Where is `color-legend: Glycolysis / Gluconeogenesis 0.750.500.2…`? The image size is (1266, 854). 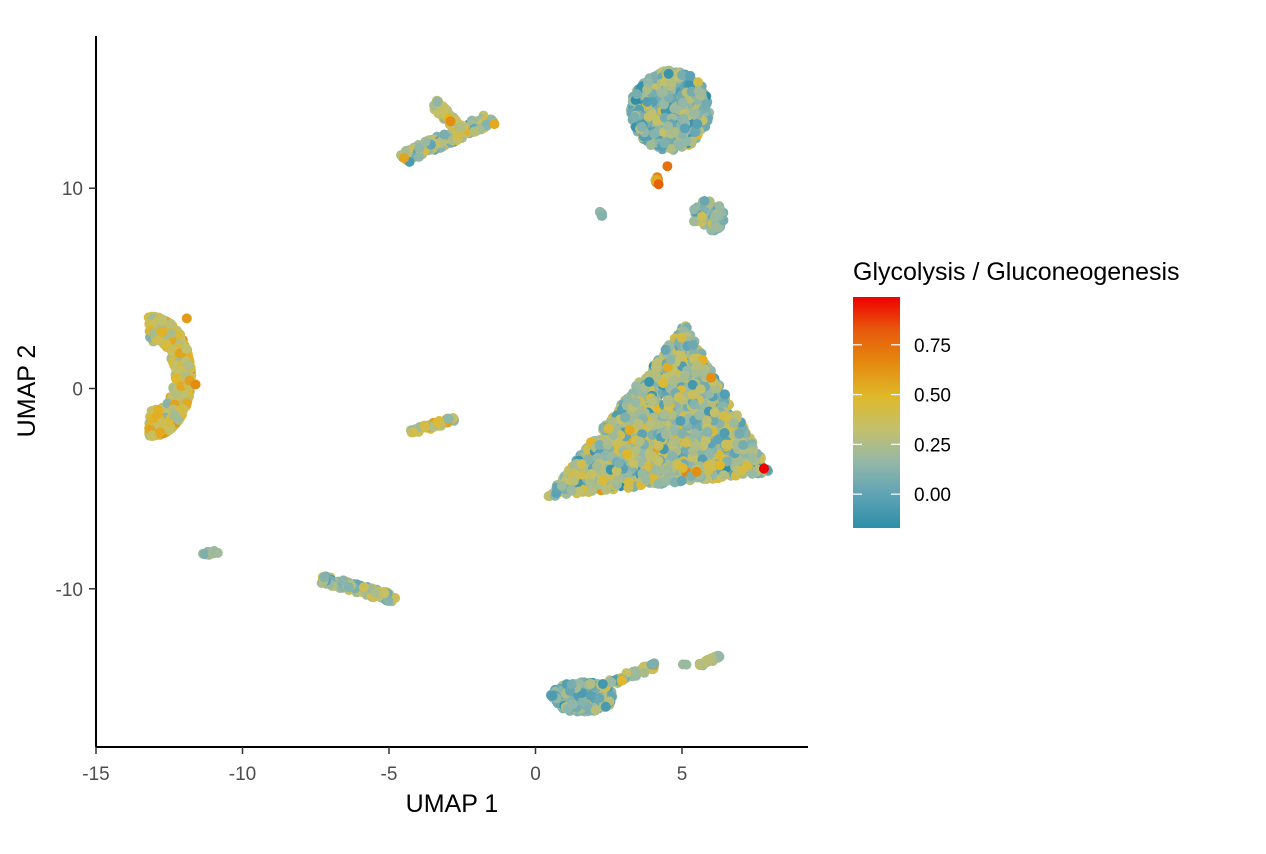
color-legend: Glycolysis / Gluconeogenesis 0.750.500.2… is located at coordinates (1016, 393).